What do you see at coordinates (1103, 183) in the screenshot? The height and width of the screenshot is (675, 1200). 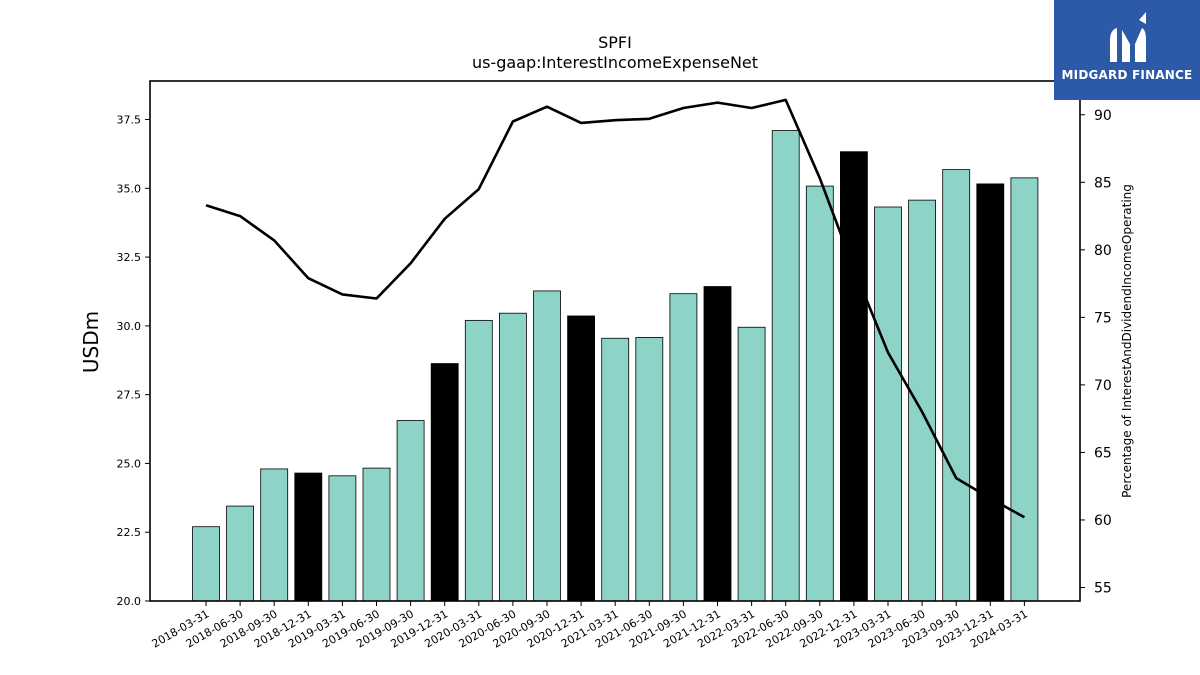 I see `y2-tick-label: 85` at bounding box center [1103, 183].